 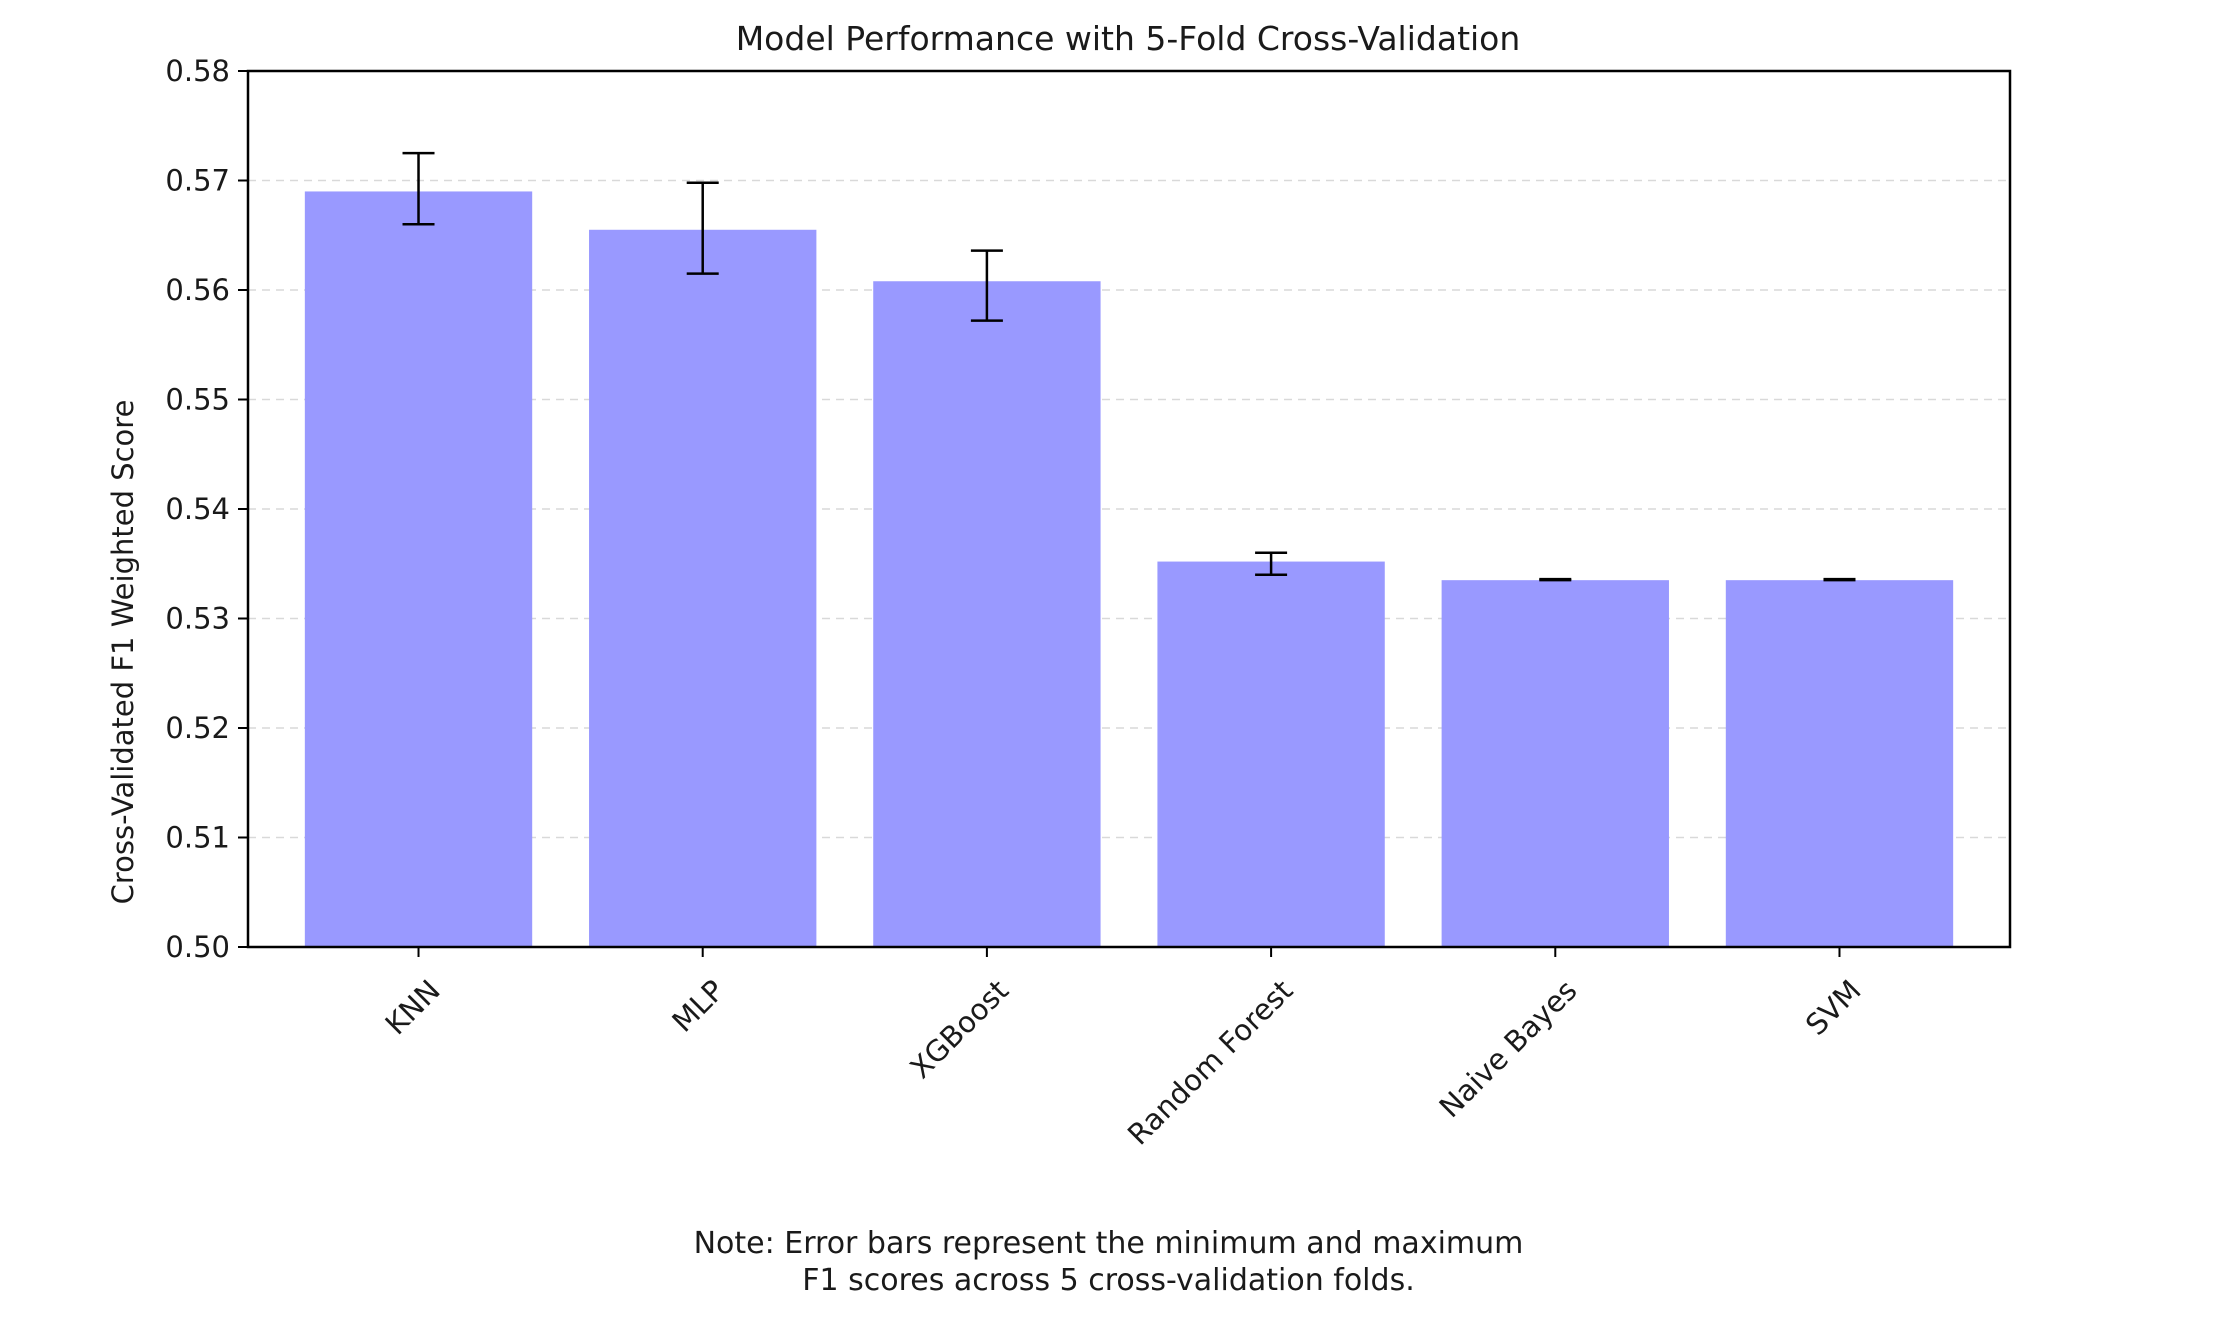 What do you see at coordinates (413, 1007) in the screenshot?
I see `x-tick-label: KNN` at bounding box center [413, 1007].